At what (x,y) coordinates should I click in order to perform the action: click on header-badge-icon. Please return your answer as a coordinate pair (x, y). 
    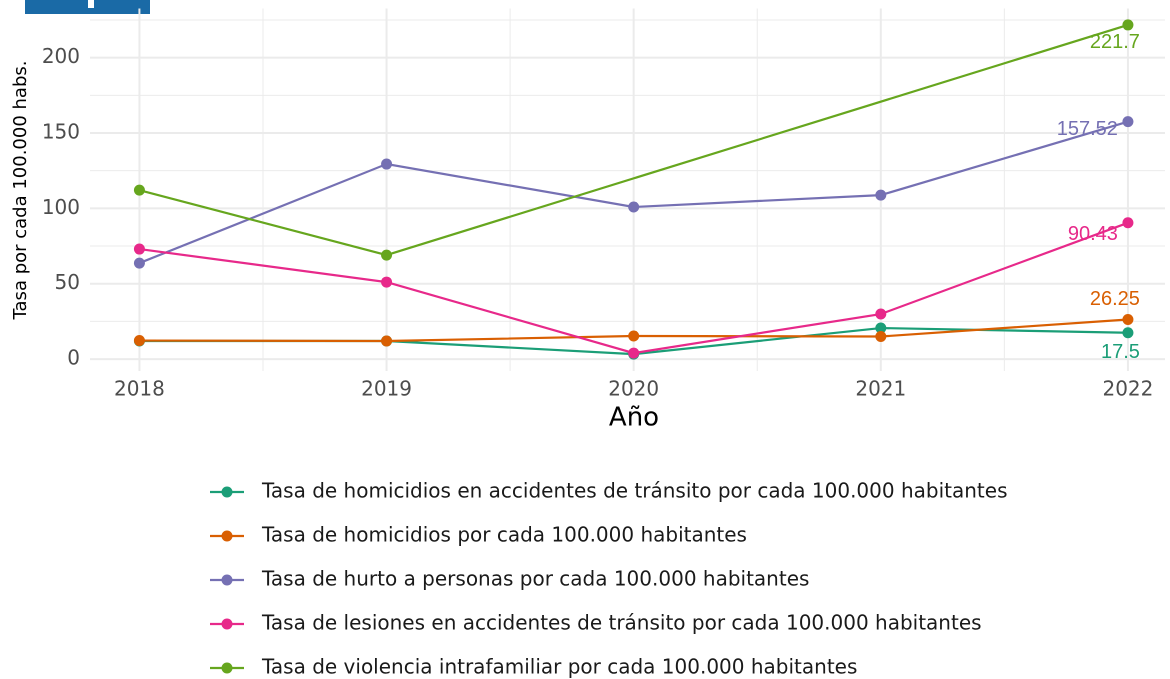
    Looking at the image, I should click on (91, 4).